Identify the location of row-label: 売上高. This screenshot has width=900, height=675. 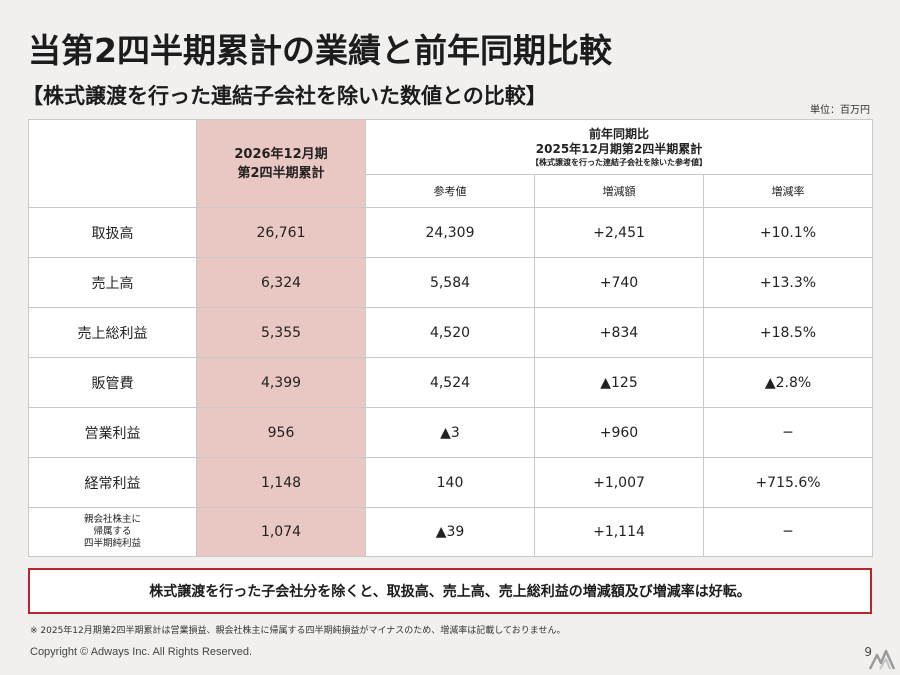
(112, 282).